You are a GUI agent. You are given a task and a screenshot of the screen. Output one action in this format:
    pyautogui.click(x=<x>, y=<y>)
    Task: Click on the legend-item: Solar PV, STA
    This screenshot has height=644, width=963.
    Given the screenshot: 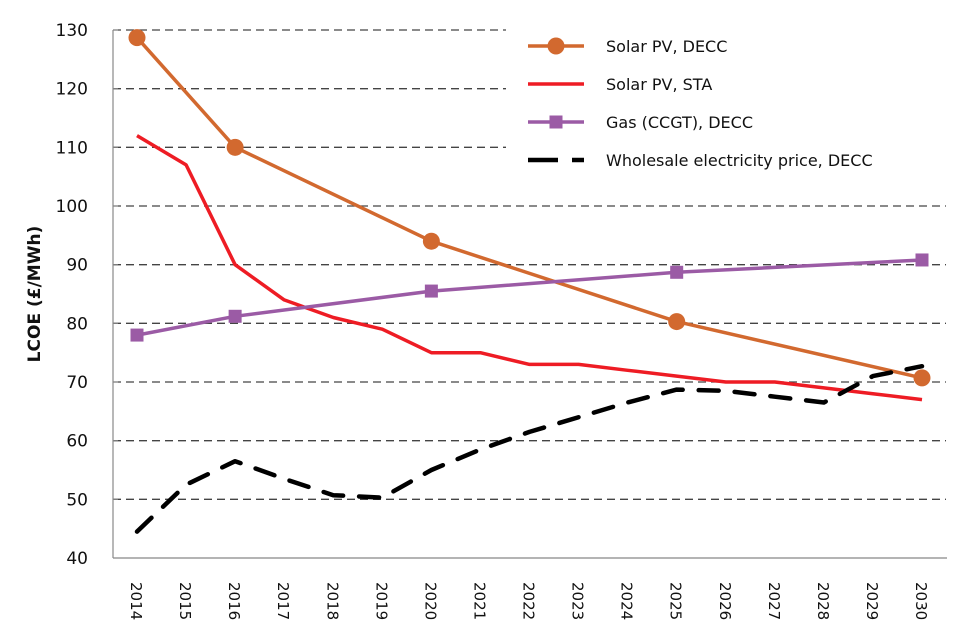 What is the action you would take?
    pyautogui.click(x=620, y=84)
    